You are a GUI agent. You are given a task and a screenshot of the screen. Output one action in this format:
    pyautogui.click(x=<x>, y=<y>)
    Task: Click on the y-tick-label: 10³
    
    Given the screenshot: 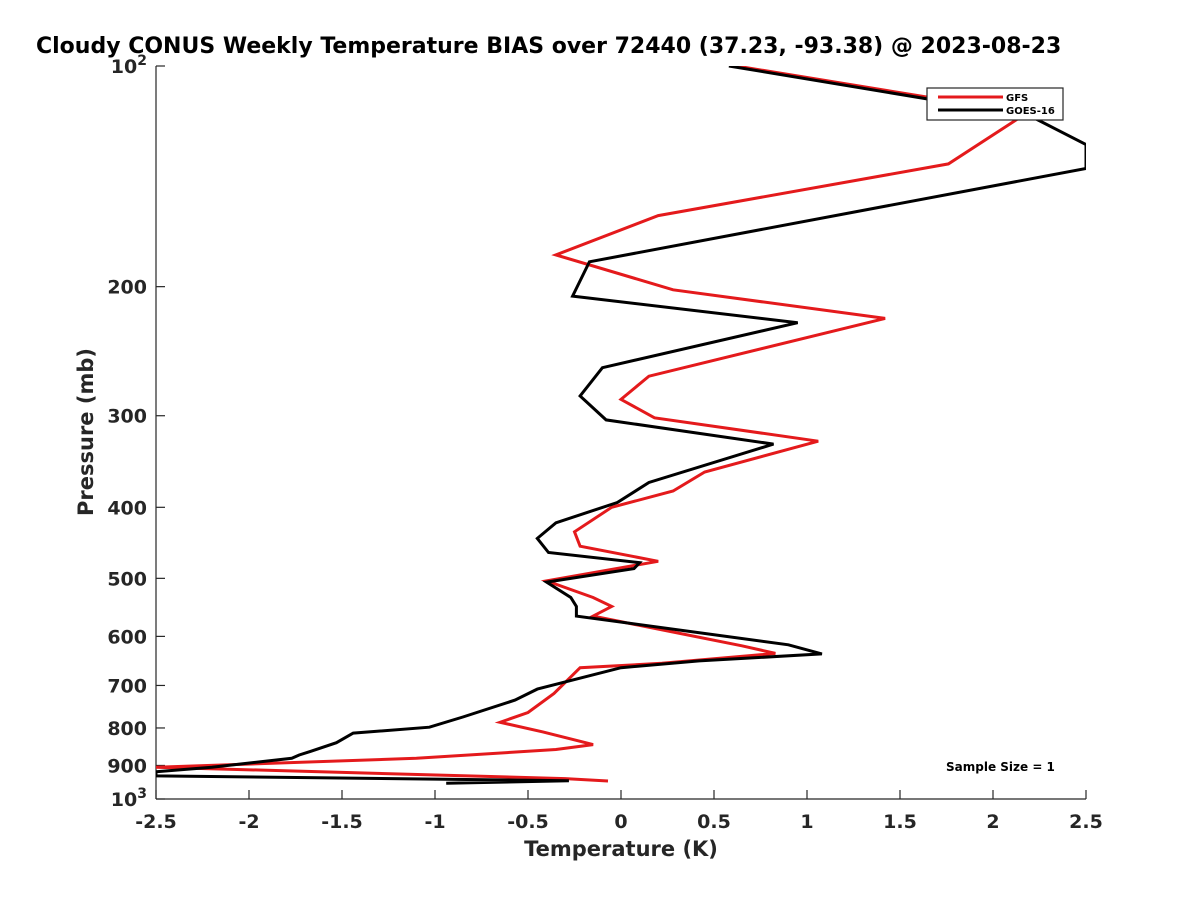 What is the action you would take?
    pyautogui.click(x=129, y=798)
    